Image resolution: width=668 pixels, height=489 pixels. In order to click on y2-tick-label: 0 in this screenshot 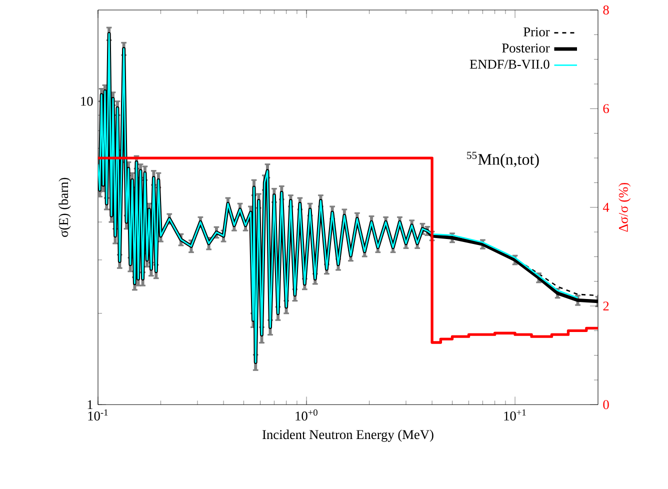, I will do `click(606, 405)`.